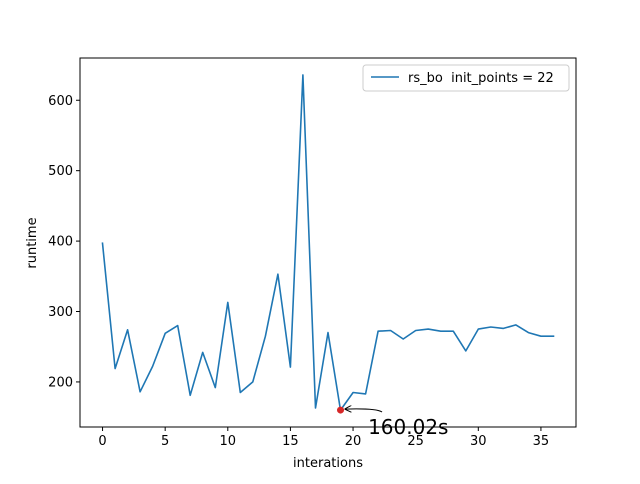 This screenshot has height=484, width=640. What do you see at coordinates (60, 101) in the screenshot?
I see `y-tick-label: 600` at bounding box center [60, 101].